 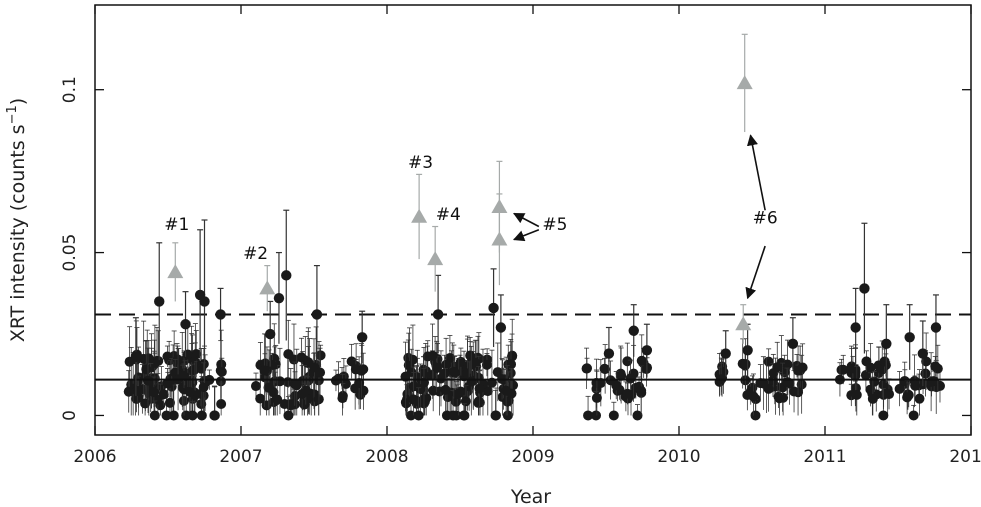 What do you see at coordinates (12, 114) in the screenshot?
I see `y-axis-title-sup: −1` at bounding box center [12, 114].